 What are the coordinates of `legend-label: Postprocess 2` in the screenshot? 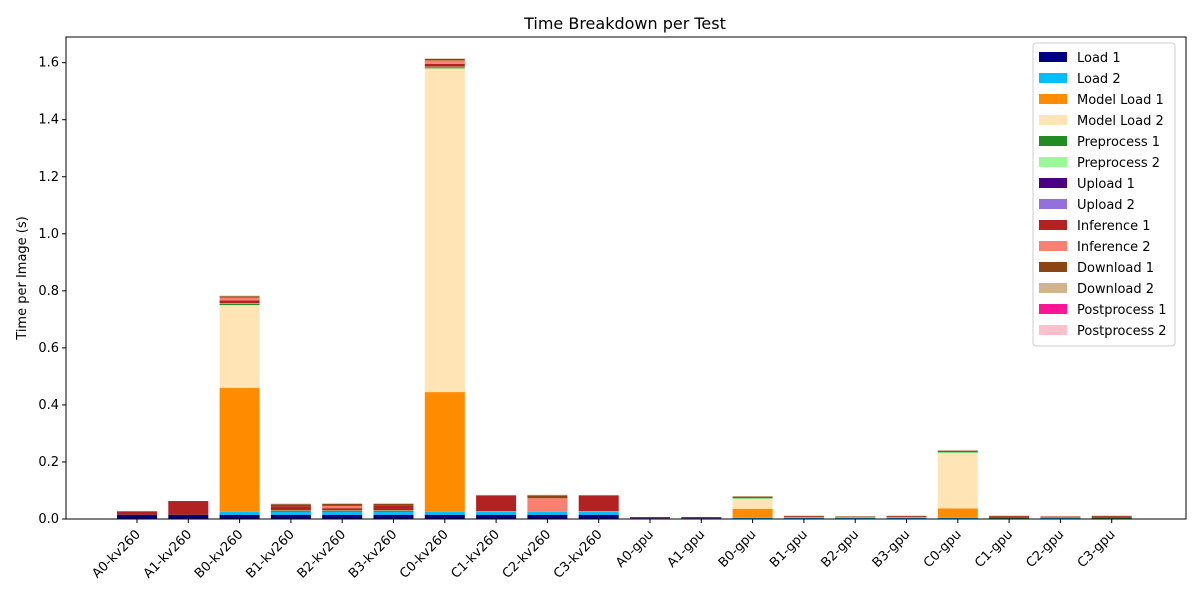 It's located at (1122, 331).